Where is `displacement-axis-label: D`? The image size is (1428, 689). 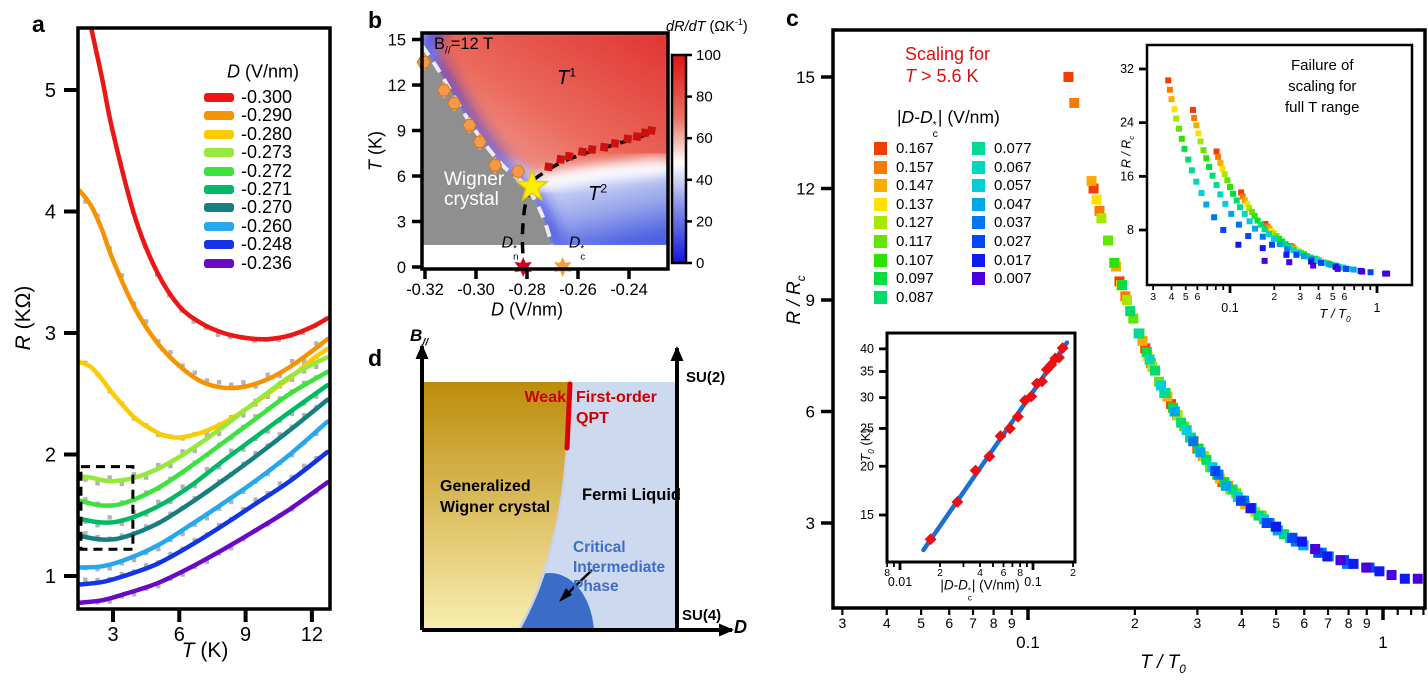
displacement-axis-label: D is located at coordinates (740, 627).